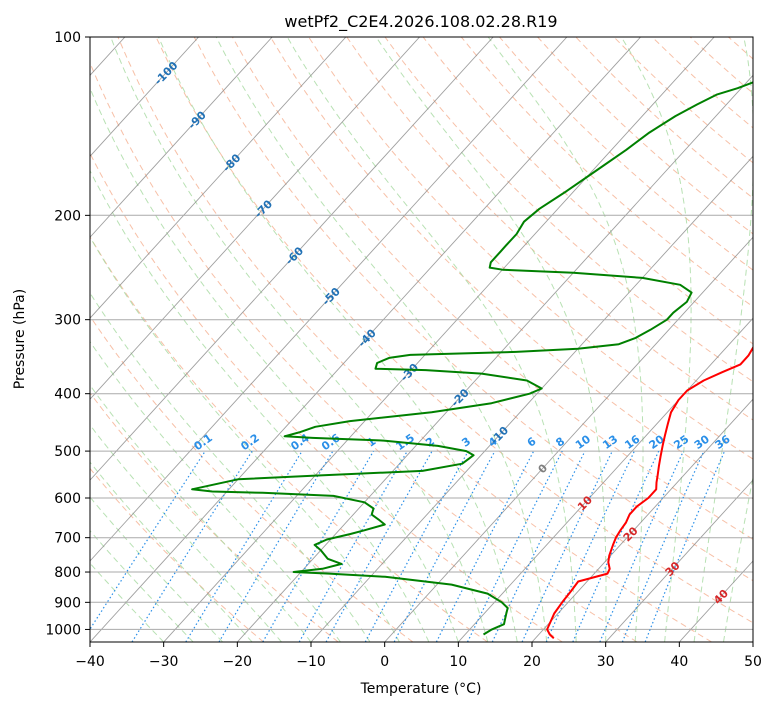  I want to click on temperature-profile, so click(649, 492).